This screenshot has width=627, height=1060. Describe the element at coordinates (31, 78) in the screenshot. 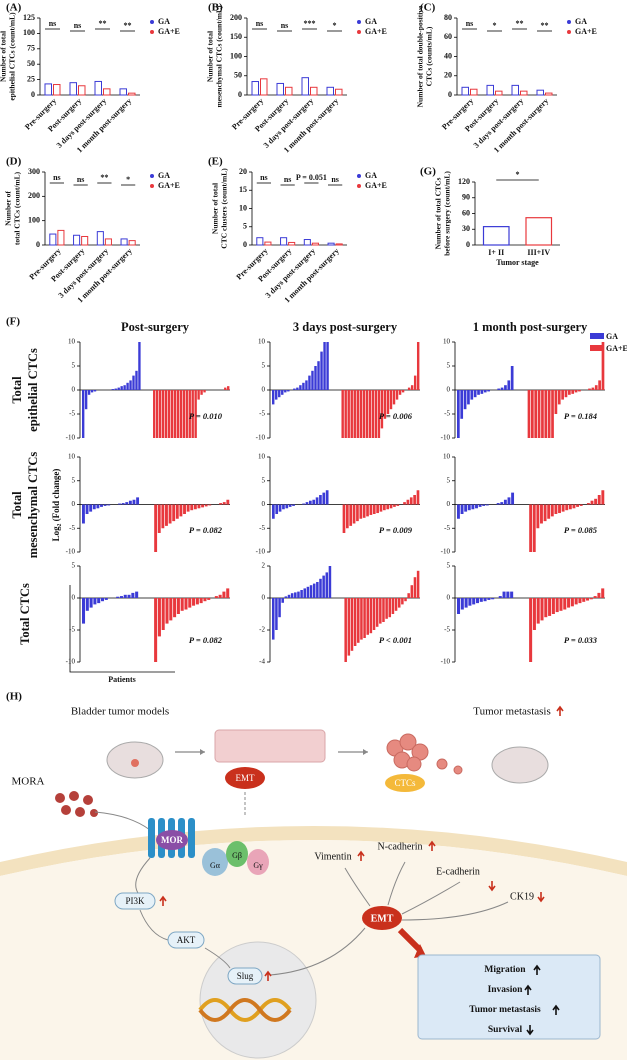

I see `y-tick-label: 25` at that location.